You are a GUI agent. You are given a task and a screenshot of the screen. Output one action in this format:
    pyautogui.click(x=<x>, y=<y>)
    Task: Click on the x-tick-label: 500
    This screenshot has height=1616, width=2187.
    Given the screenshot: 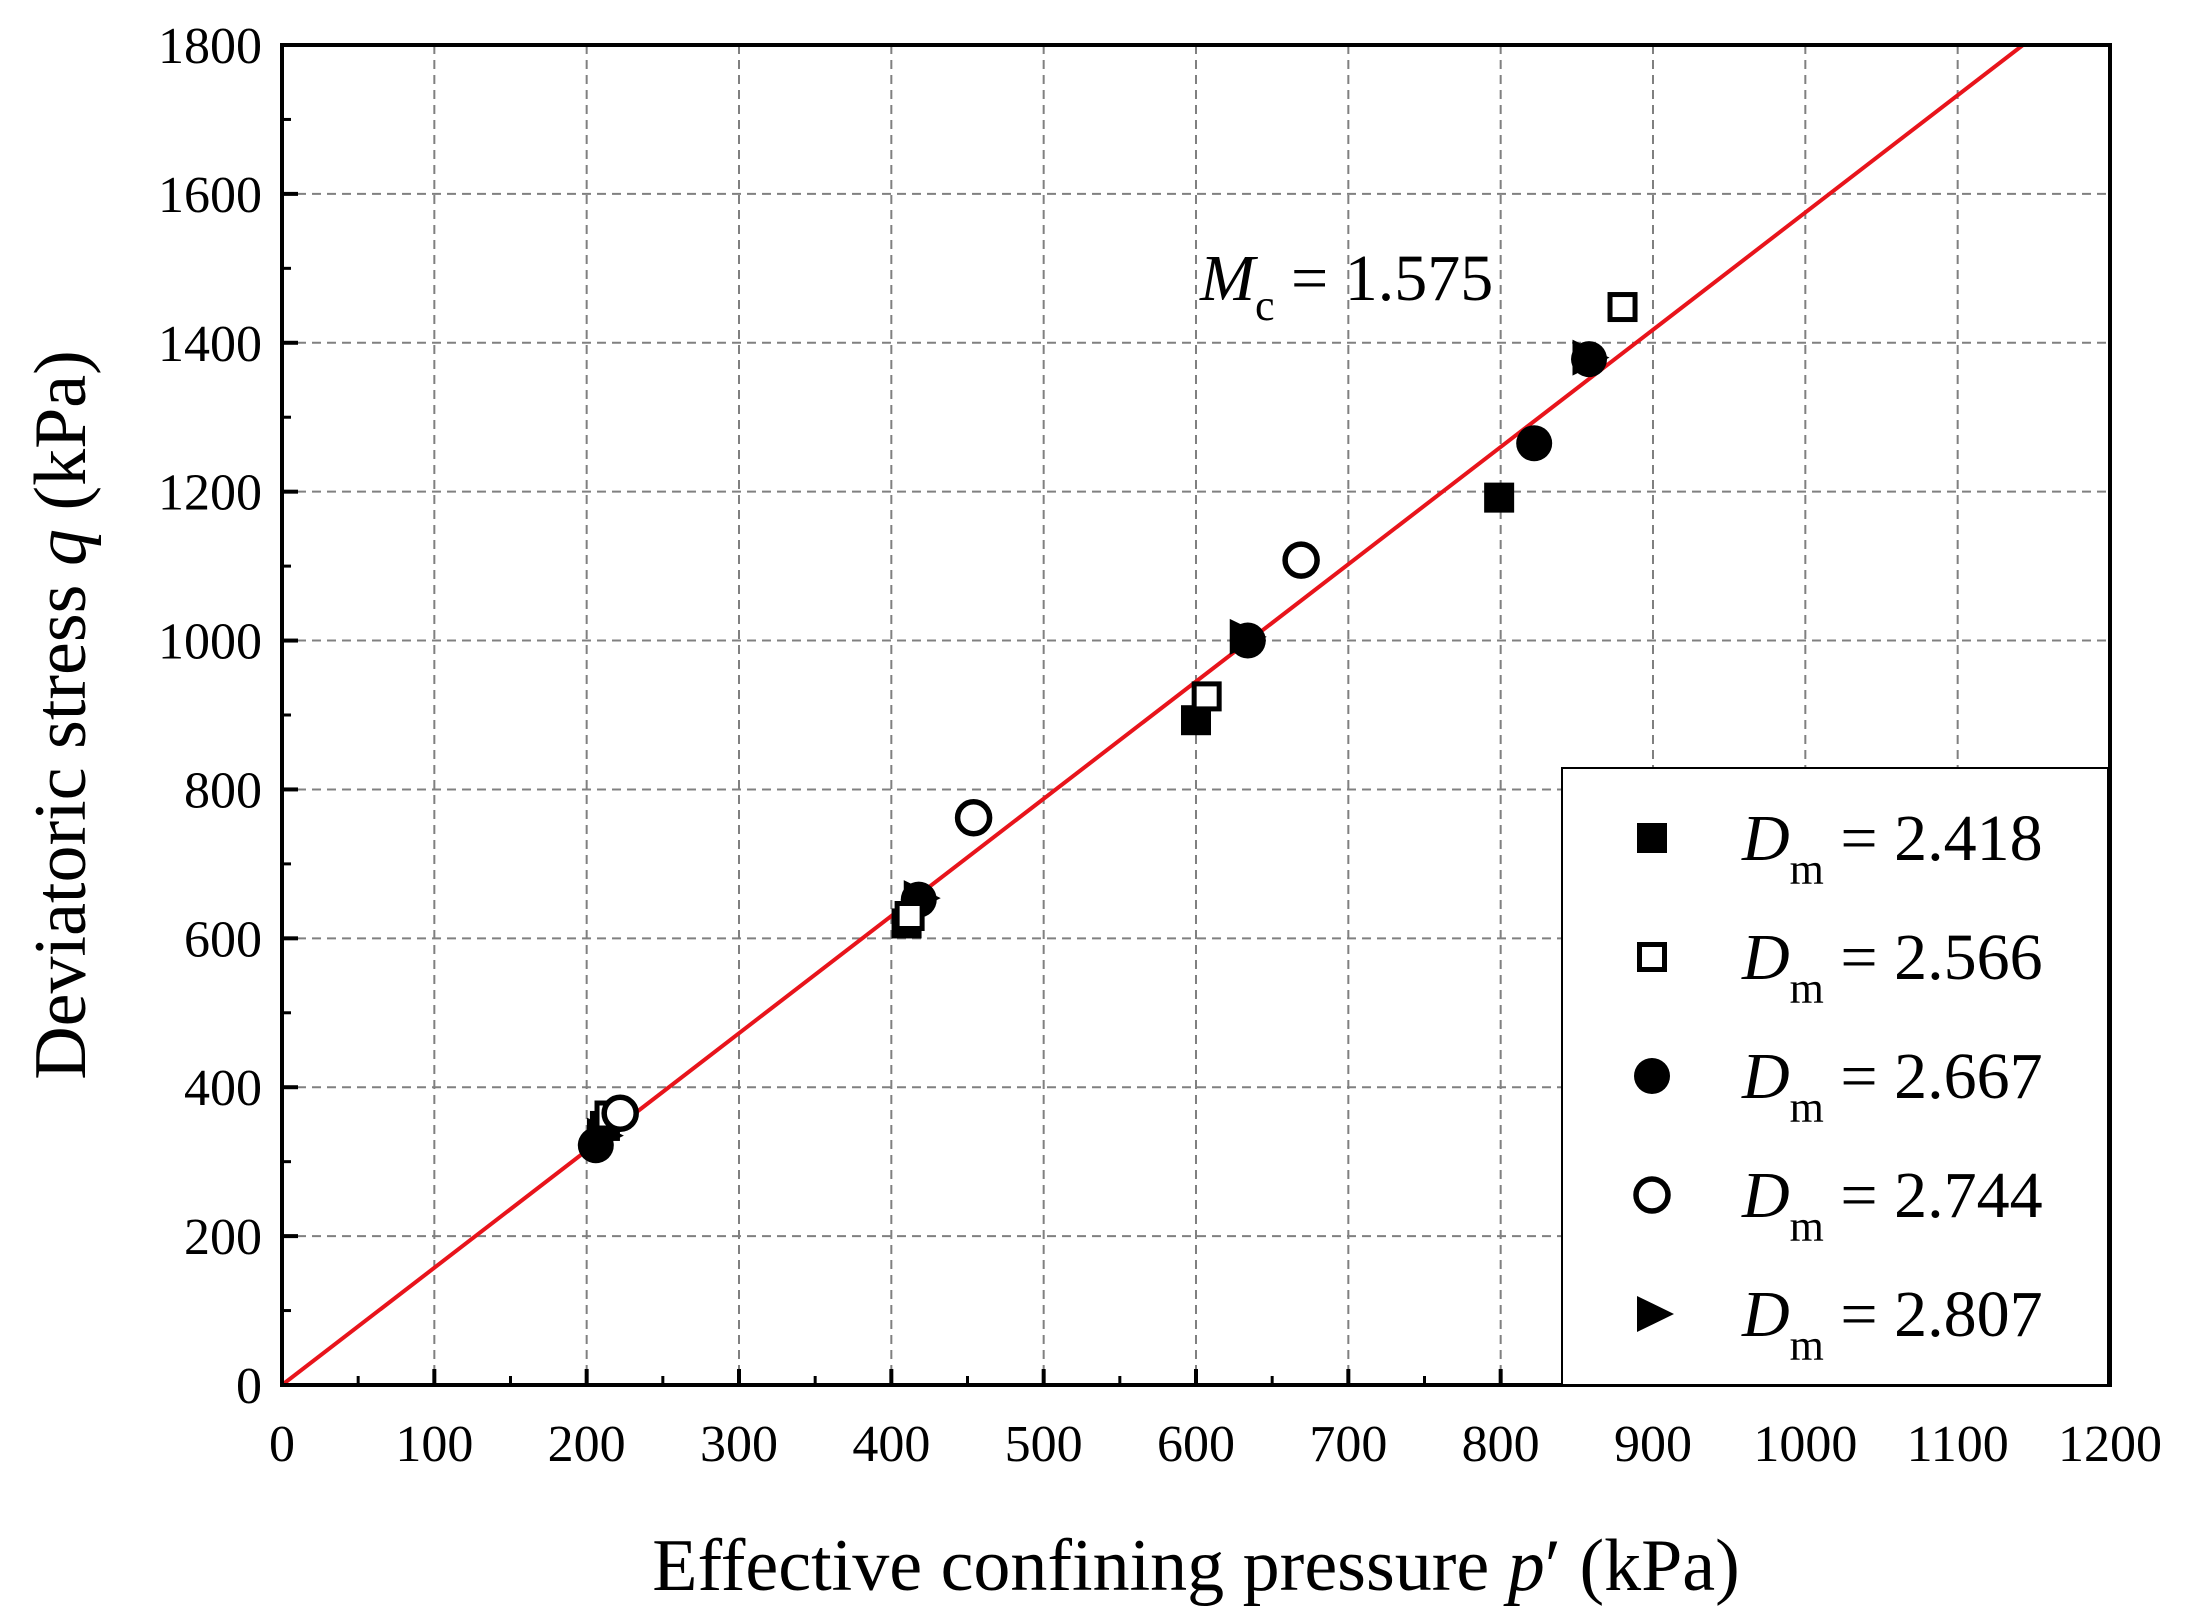 What is the action you would take?
    pyautogui.click(x=1044, y=1444)
    